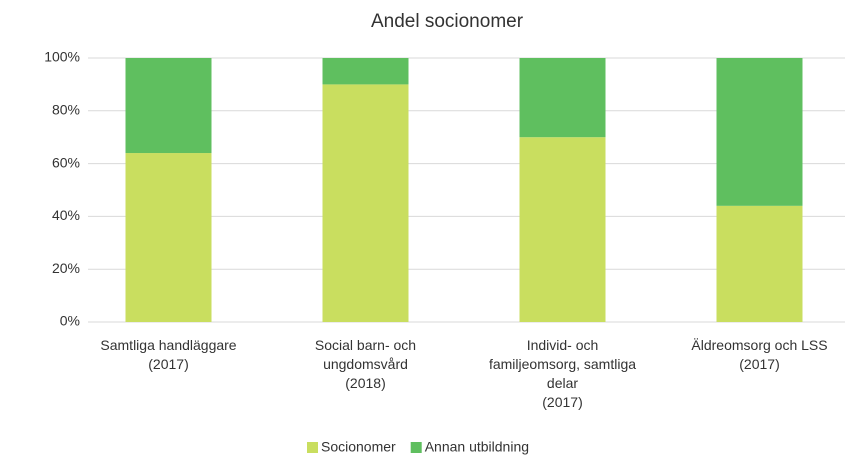 This screenshot has height=456, width=847. Describe the element at coordinates (168, 354) in the screenshot. I see `x-tick-label: Samtliga handläggare (2017)` at that location.